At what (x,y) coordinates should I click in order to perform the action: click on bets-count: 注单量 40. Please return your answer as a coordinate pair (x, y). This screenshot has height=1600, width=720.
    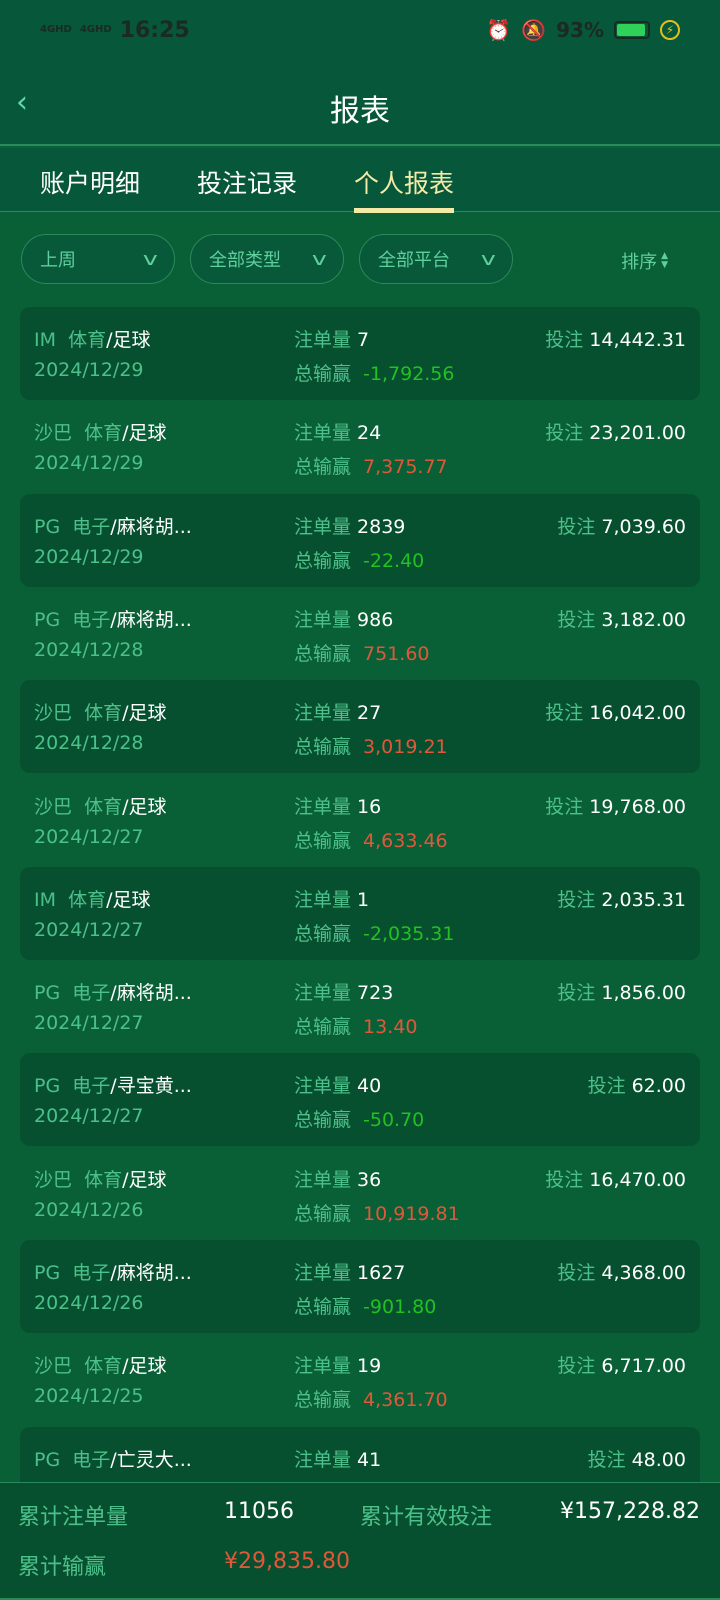
    Looking at the image, I should click on (337, 1084).